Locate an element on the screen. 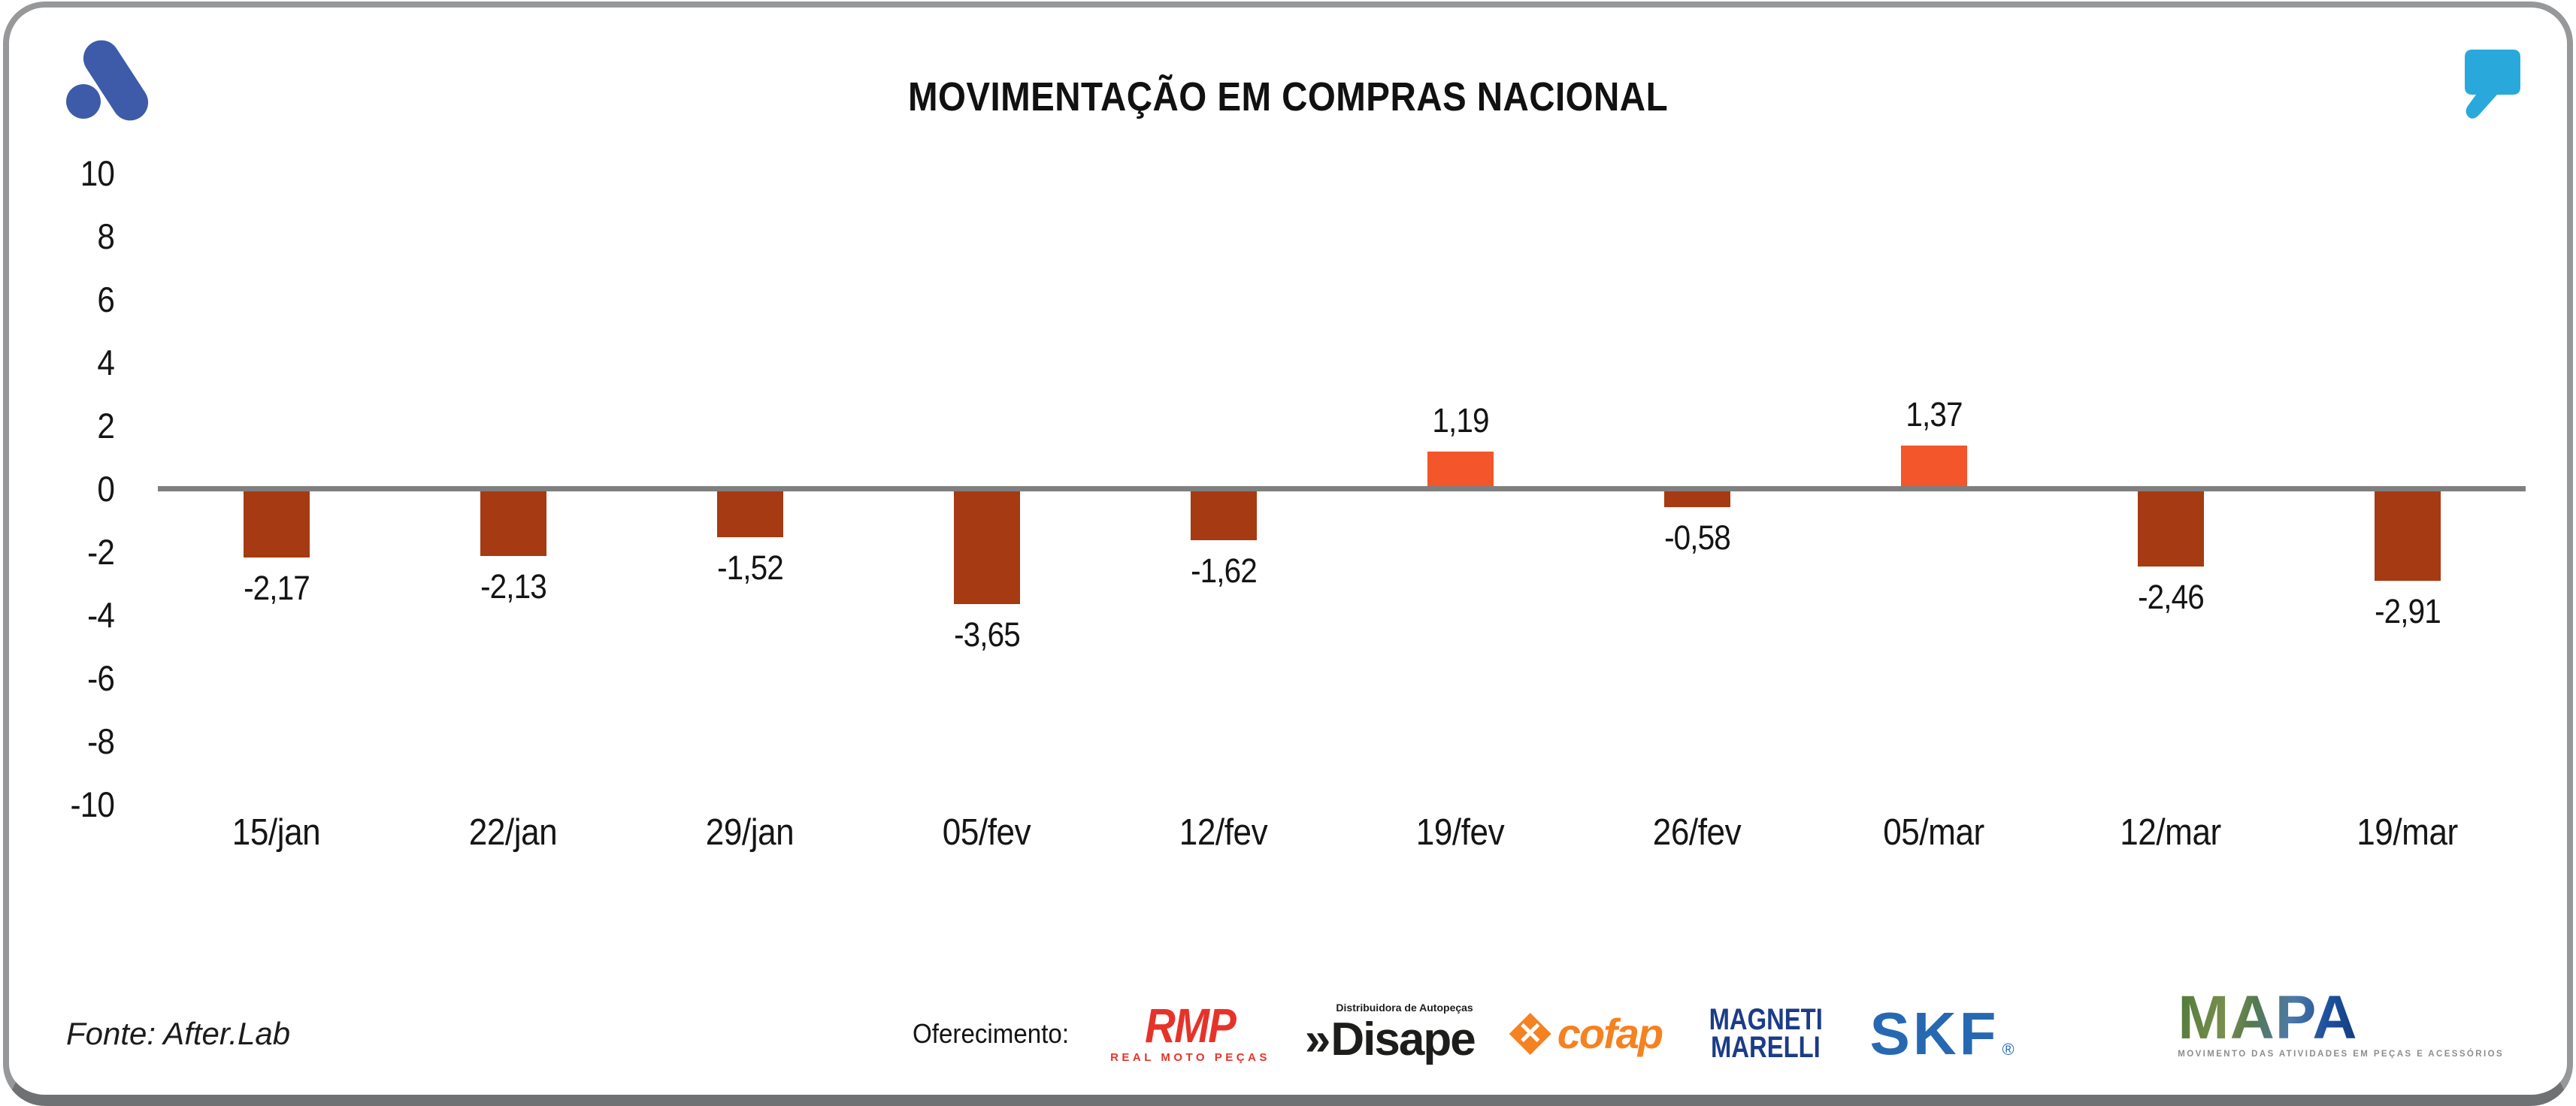 This screenshot has height=1106, width=2576. disape-logo-subtitle: Distribuidora de Autopeças is located at coordinates (1404, 1008).